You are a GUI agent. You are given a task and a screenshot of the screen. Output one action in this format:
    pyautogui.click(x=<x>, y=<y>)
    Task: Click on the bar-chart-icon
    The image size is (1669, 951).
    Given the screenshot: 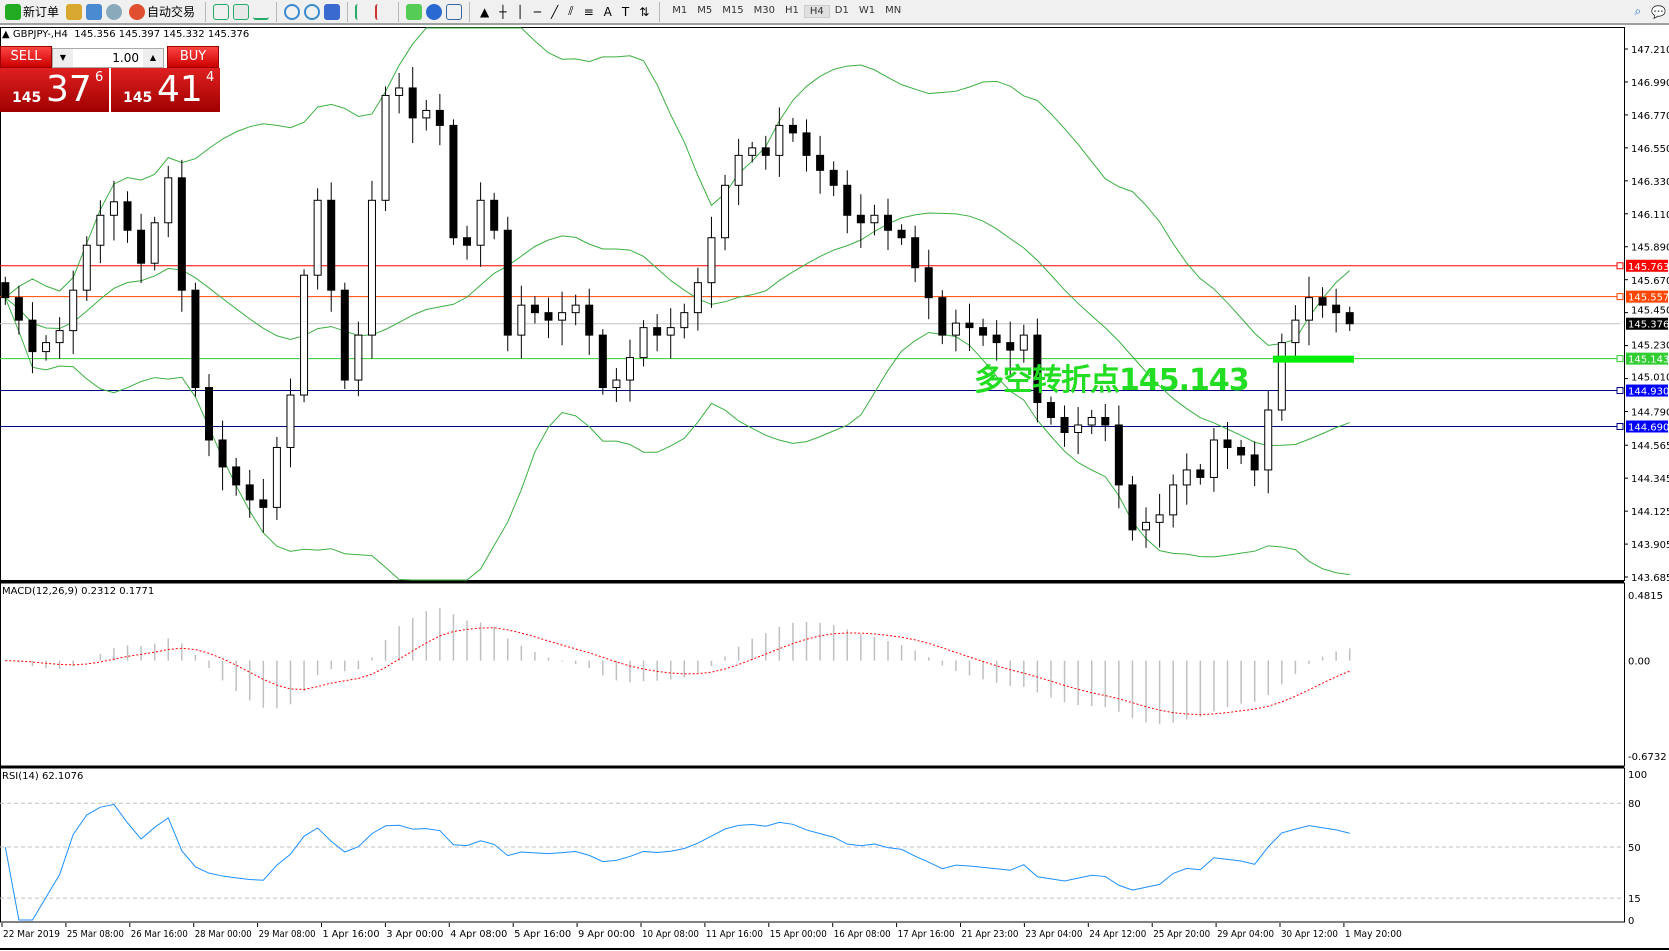 What is the action you would take?
    pyautogui.click(x=221, y=11)
    